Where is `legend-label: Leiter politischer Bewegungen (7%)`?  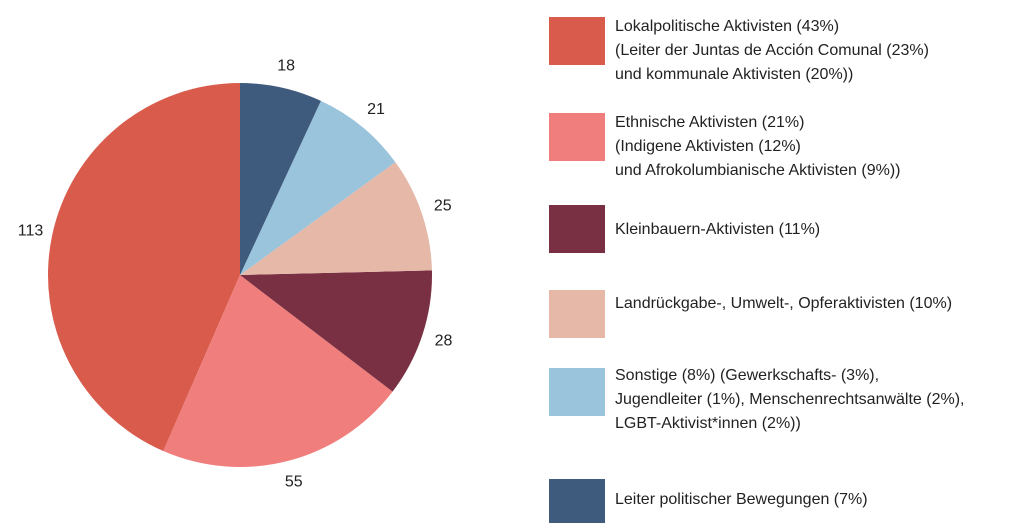 legend-label: Leiter politischer Bewegungen (7%) is located at coordinates (741, 499).